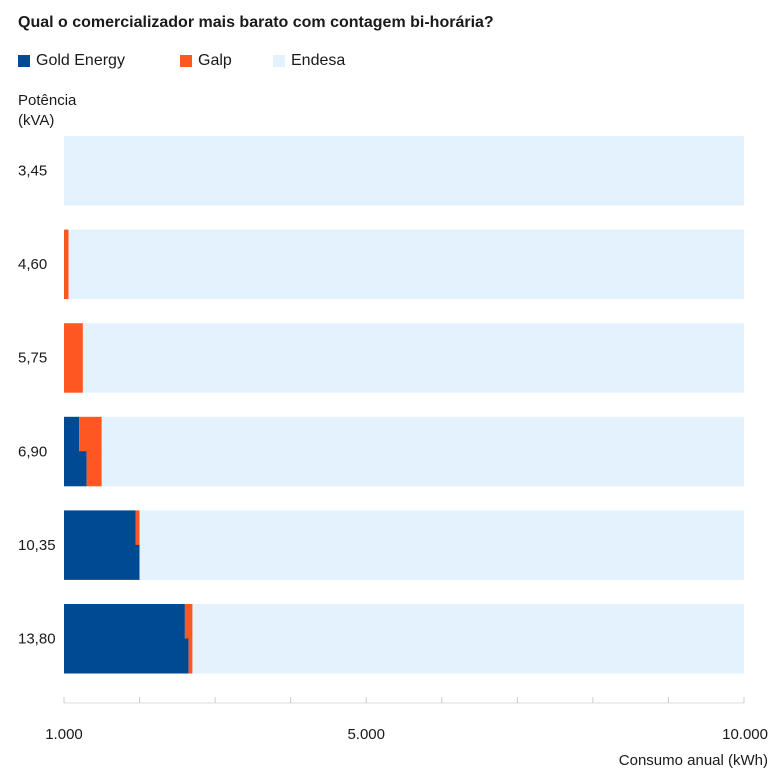 The width and height of the screenshot is (770, 770). Describe the element at coordinates (75, 469) in the screenshot. I see `bar-segment-6-90-bottom-gold-energy` at that location.